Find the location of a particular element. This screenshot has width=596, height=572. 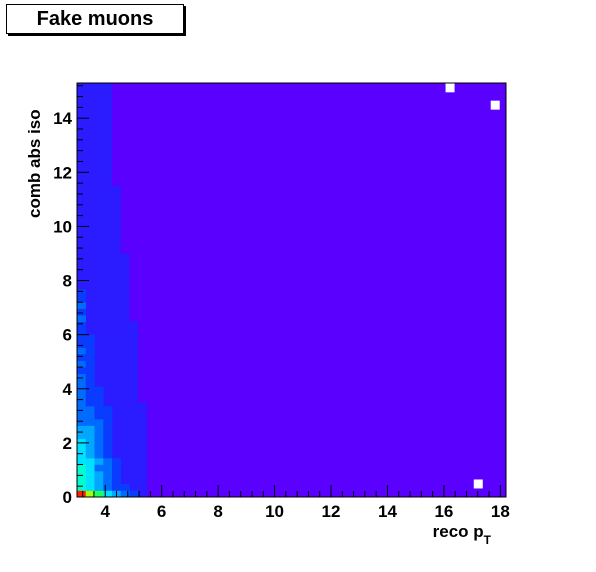

y-tick-label: 10 is located at coordinates (62, 226).